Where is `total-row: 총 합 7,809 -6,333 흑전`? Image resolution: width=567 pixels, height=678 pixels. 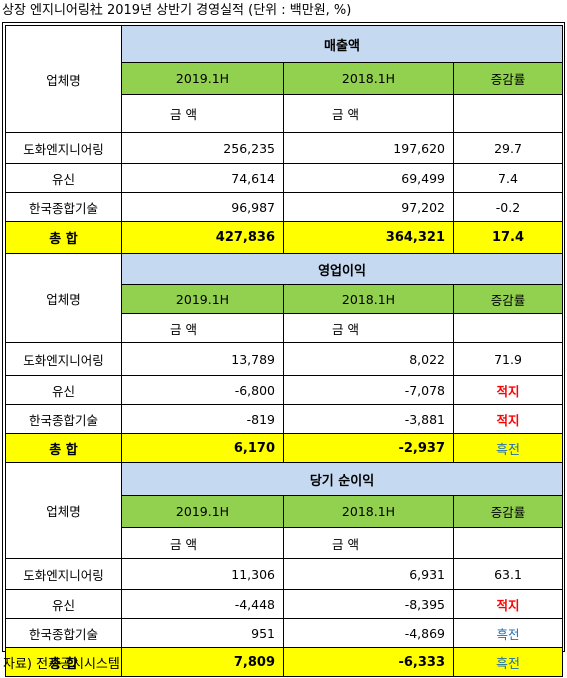 total-row: 총 합 7,809 -6,333 흑전 is located at coordinates (284, 662).